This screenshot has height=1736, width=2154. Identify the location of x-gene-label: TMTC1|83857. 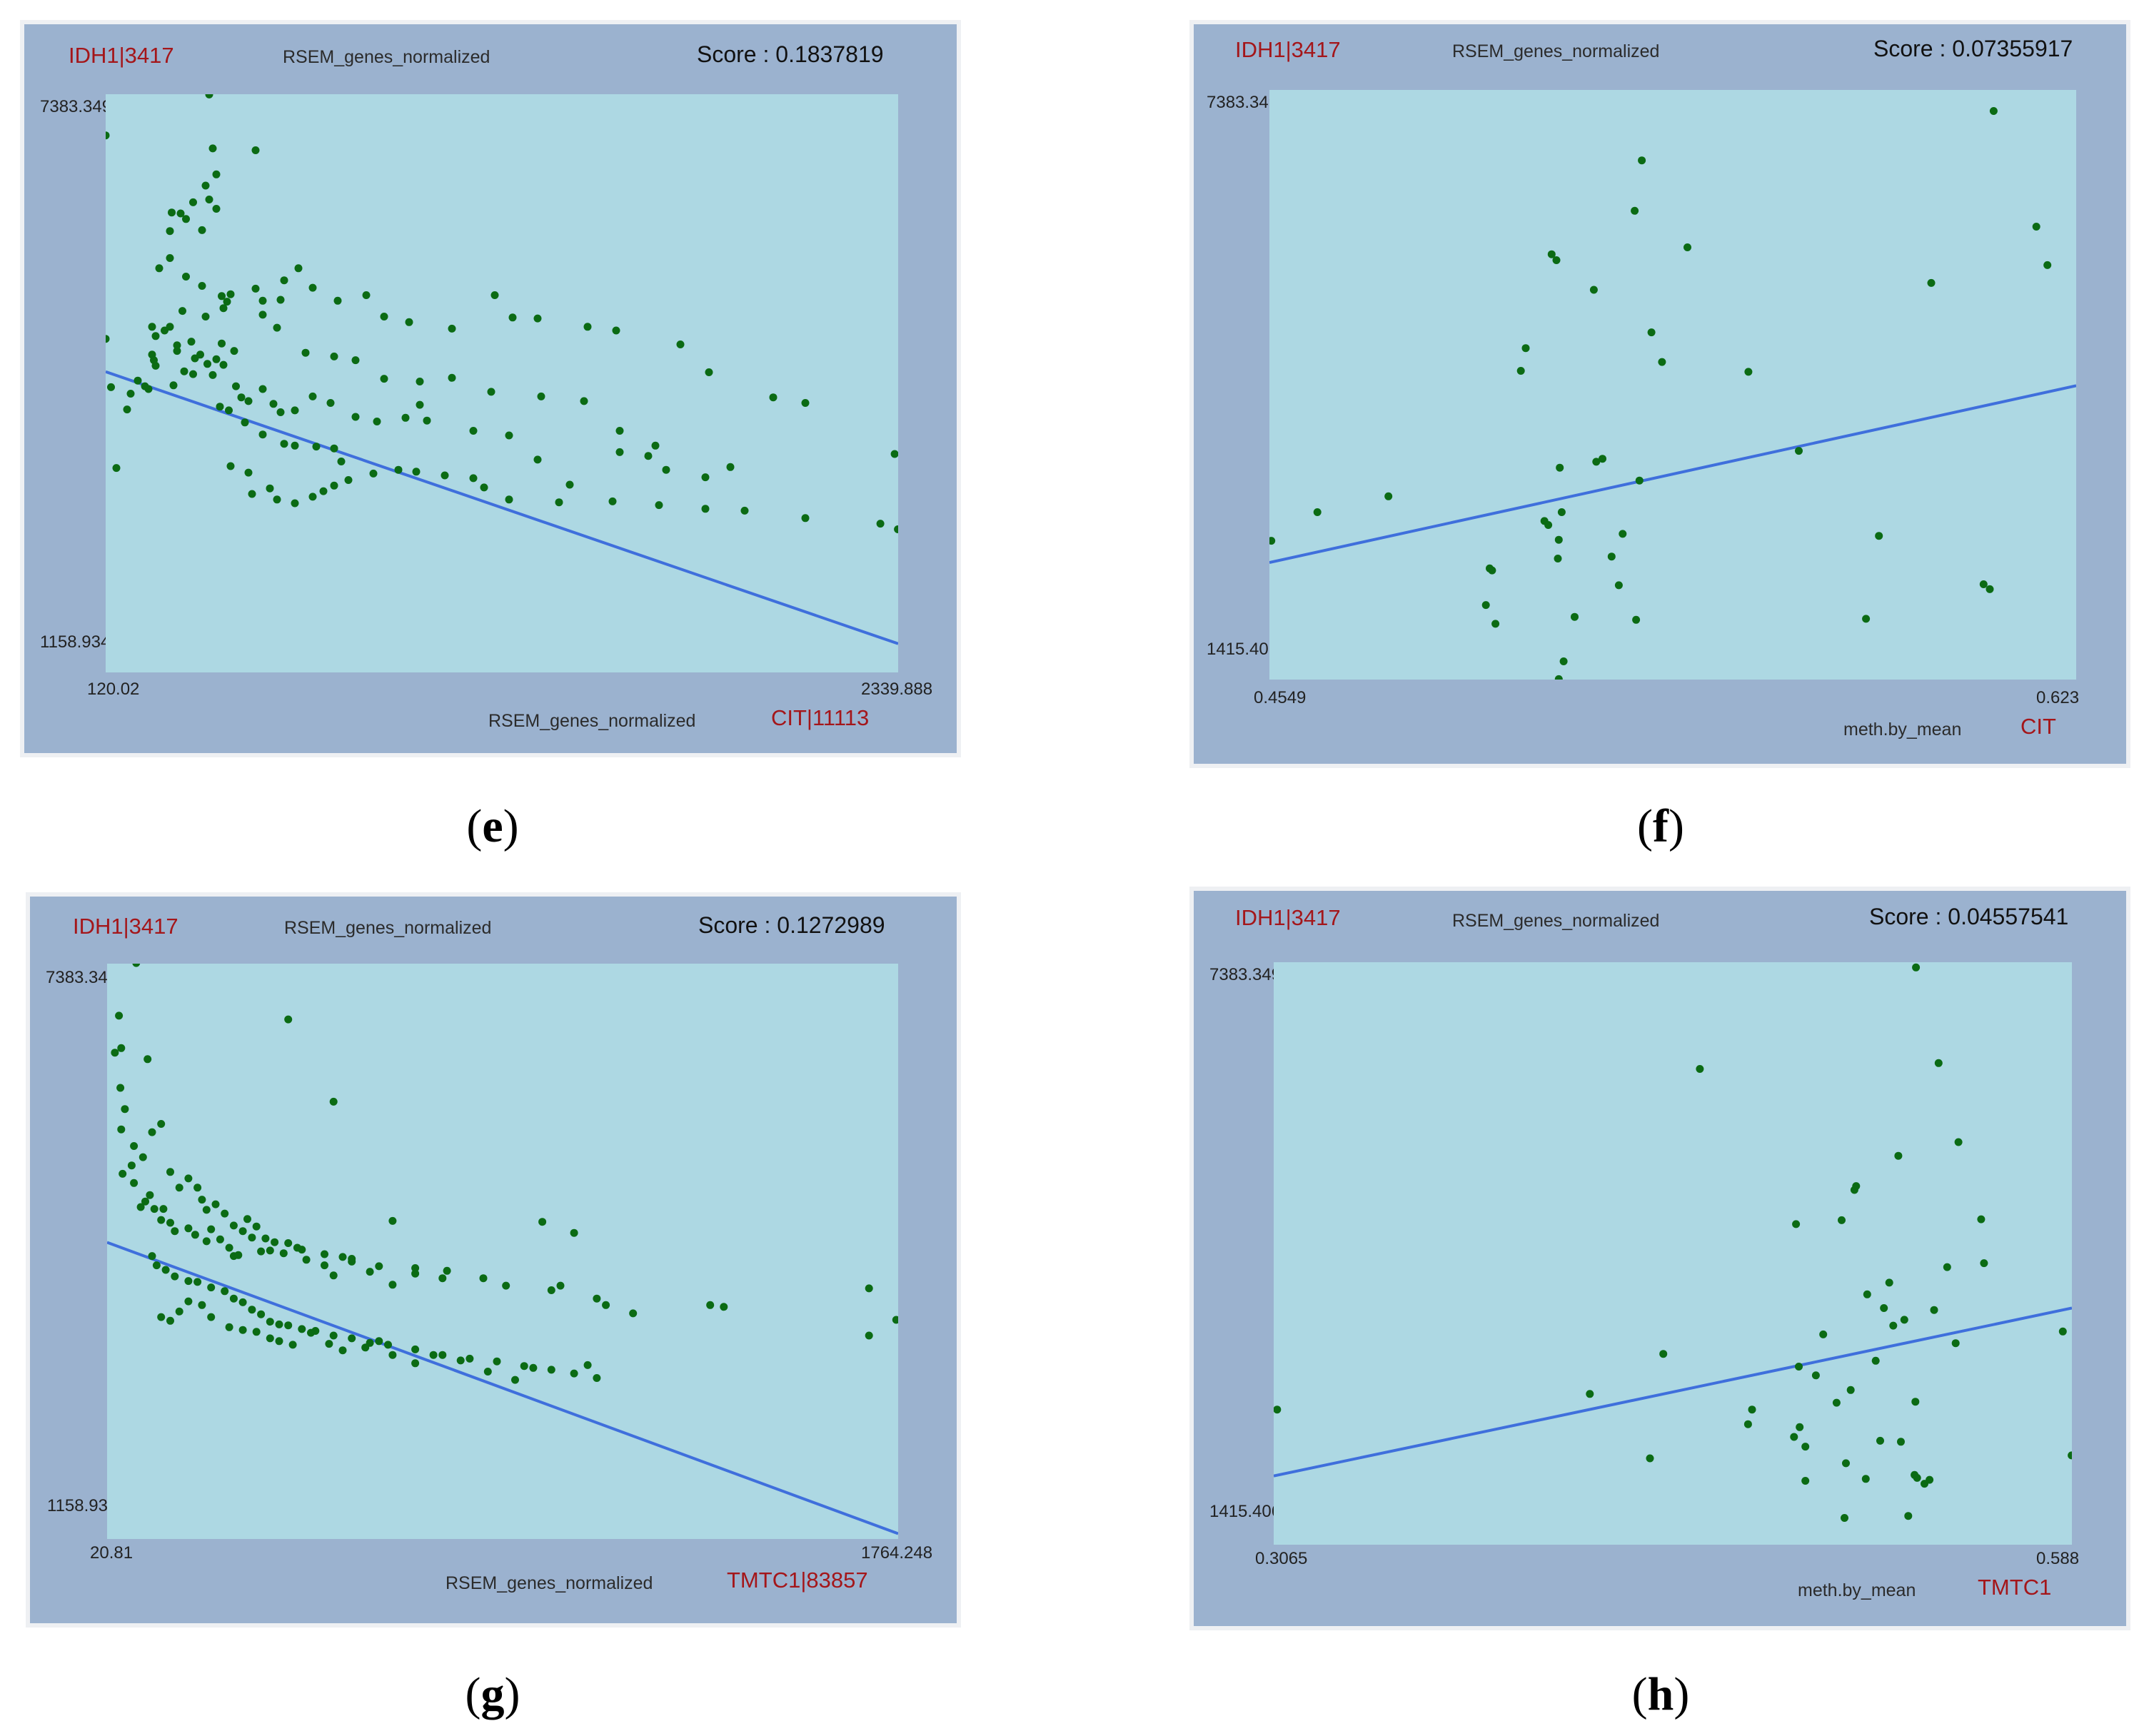
(797, 1580).